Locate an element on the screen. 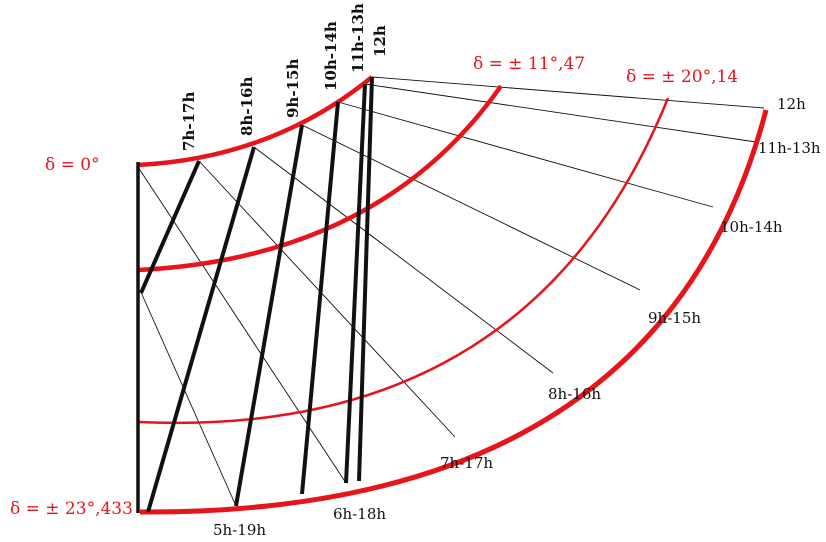  right-hour-label-6h-18h: 6h-18h is located at coordinates (359, 514).